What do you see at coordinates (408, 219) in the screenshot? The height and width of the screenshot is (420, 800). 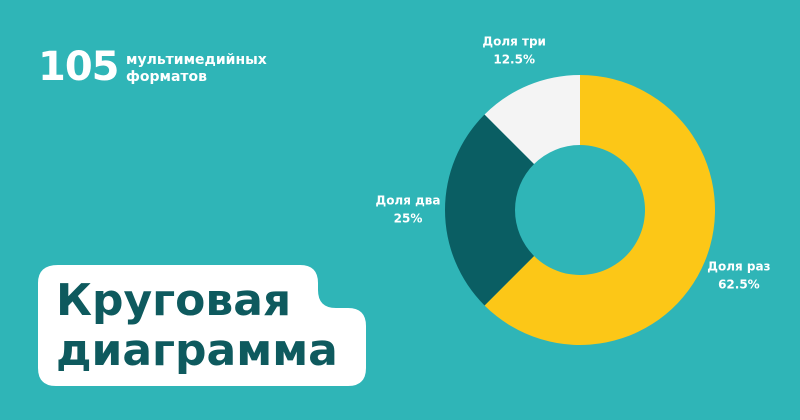 I see `slice-value: 25%` at bounding box center [408, 219].